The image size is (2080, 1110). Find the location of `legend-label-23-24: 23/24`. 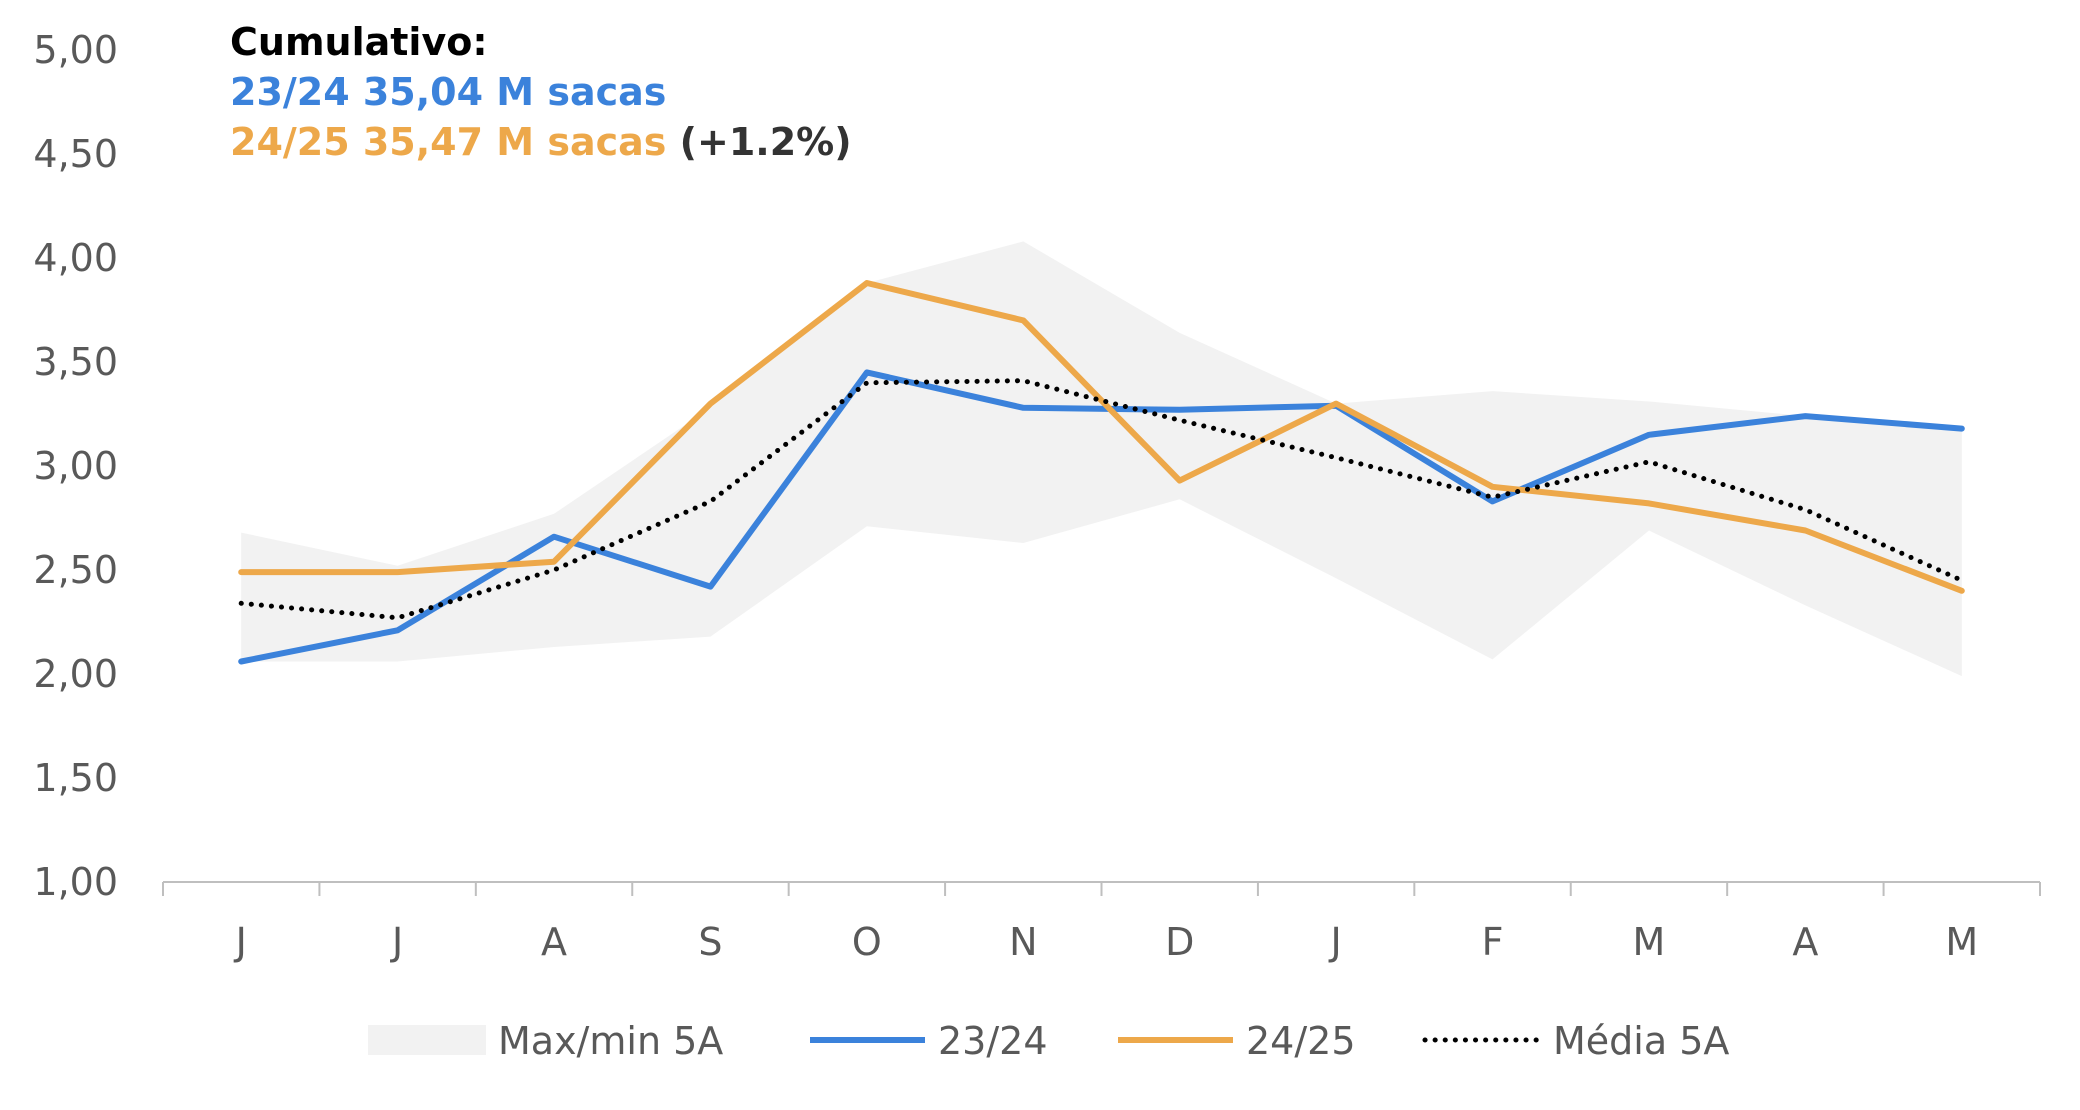

legend-label-23-24: 23/24 is located at coordinates (993, 1041).